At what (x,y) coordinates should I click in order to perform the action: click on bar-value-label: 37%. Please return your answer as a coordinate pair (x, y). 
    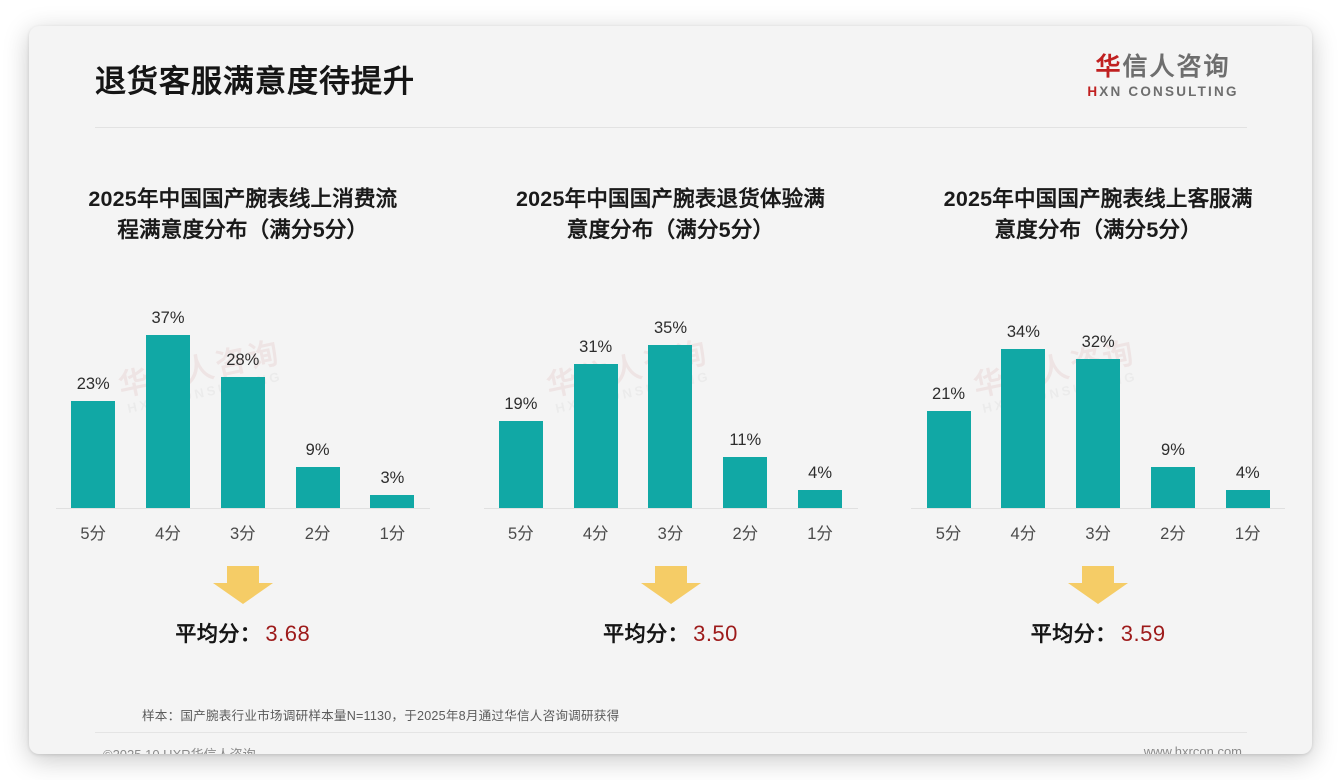
    Looking at the image, I should click on (168, 318).